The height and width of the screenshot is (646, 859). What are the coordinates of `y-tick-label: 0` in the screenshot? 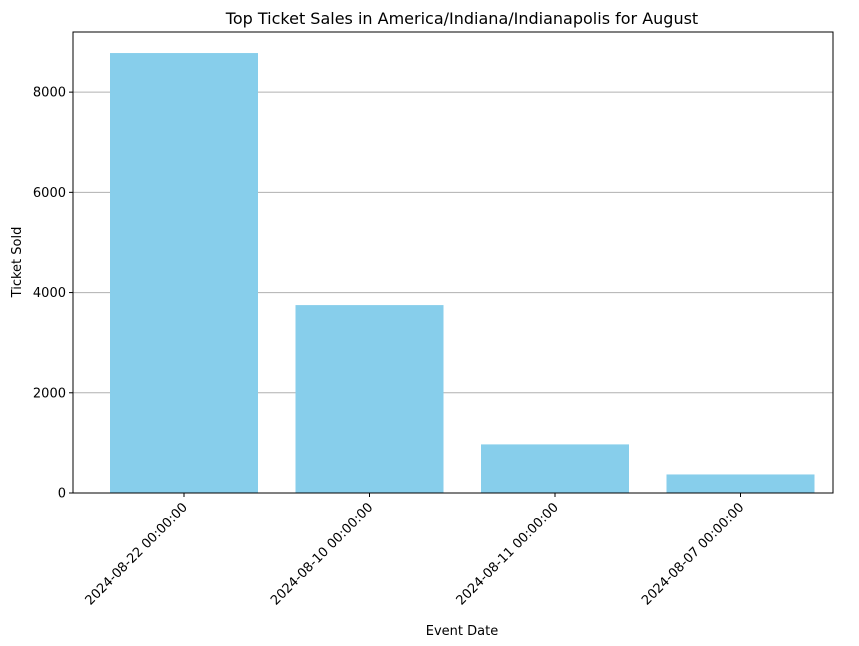 It's located at (62, 494).